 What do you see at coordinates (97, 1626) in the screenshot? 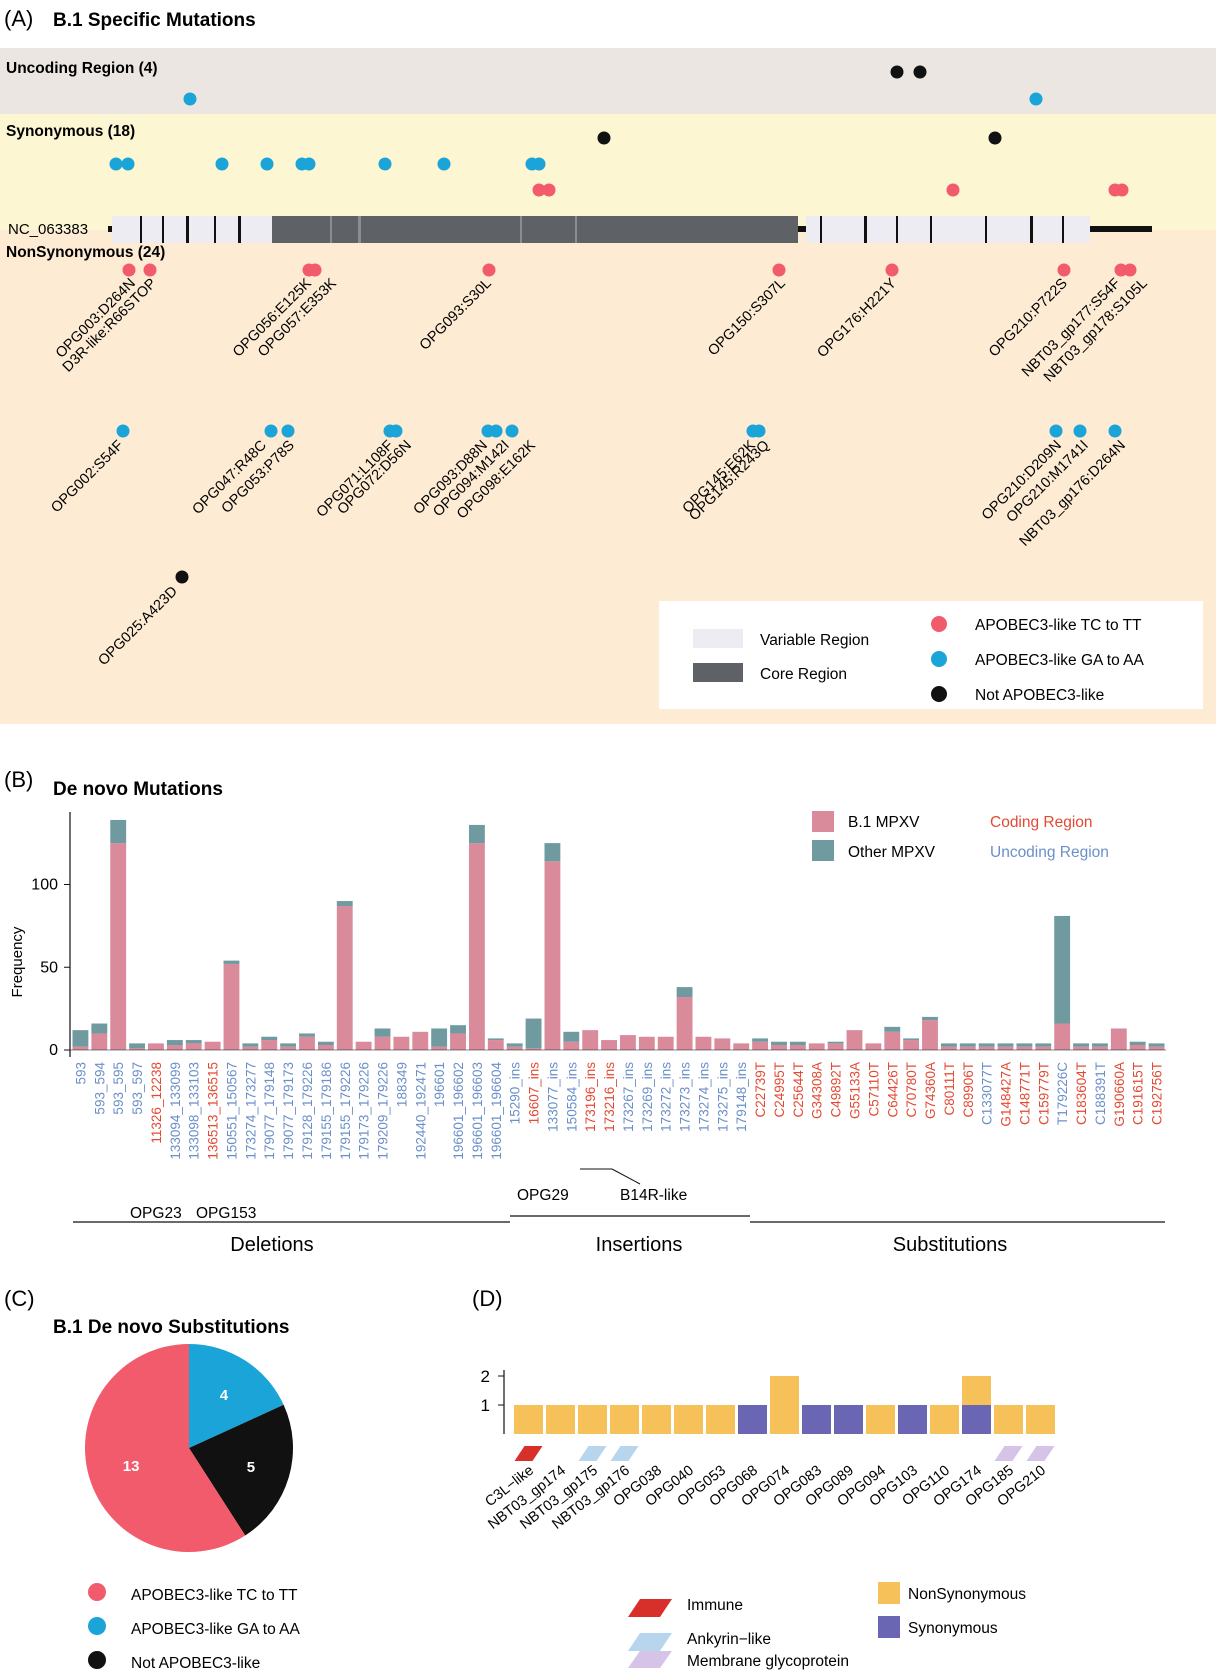
I see `c-legend-ga-swatch` at bounding box center [97, 1626].